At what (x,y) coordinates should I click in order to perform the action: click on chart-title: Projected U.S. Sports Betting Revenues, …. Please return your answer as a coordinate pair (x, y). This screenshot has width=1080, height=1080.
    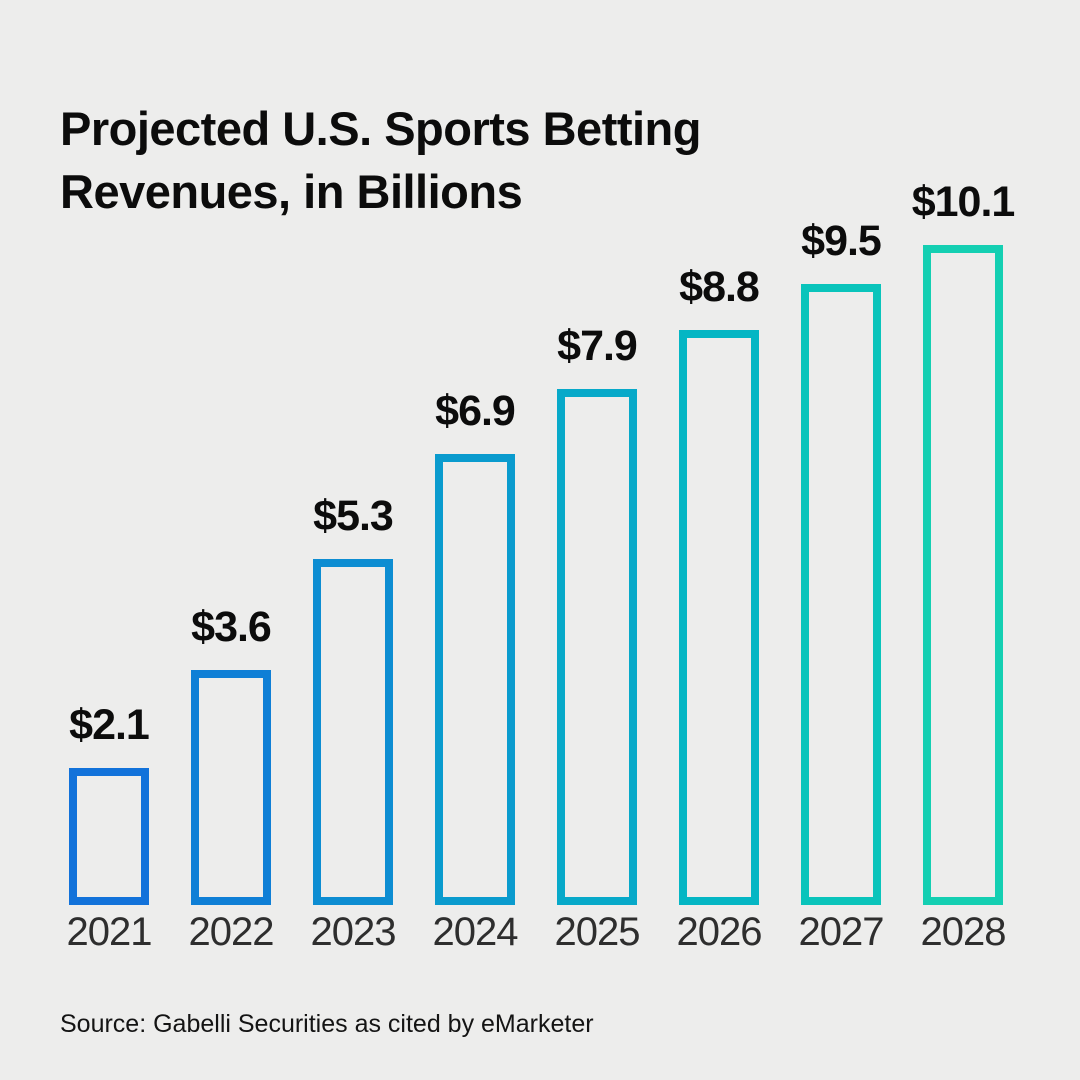
    Looking at the image, I should click on (380, 160).